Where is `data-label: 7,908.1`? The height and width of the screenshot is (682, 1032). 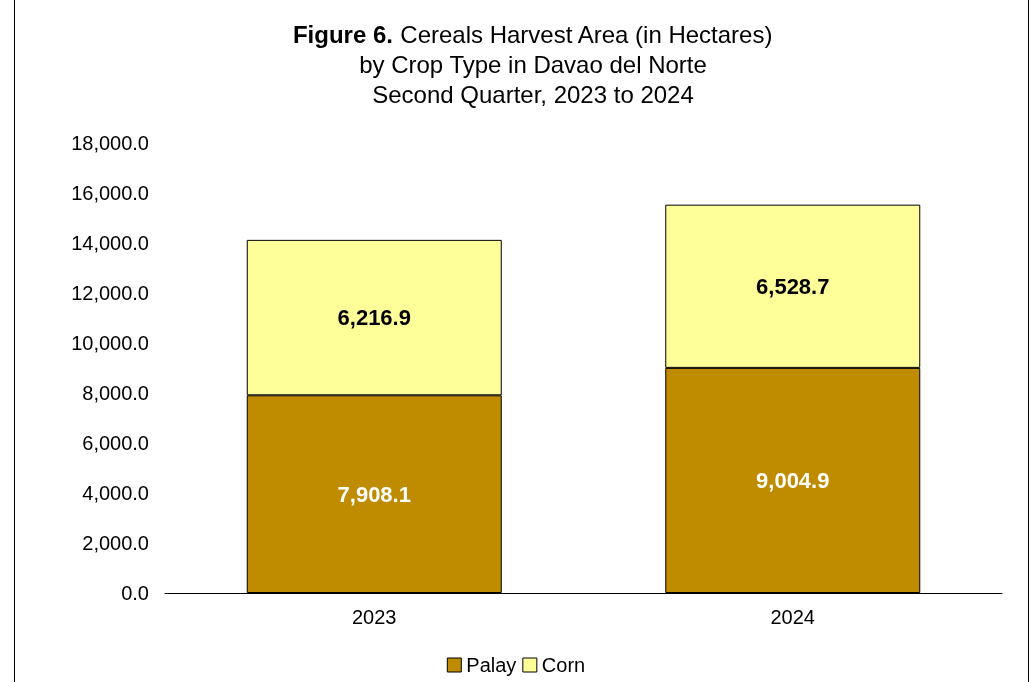 data-label: 7,908.1 is located at coordinates (374, 494).